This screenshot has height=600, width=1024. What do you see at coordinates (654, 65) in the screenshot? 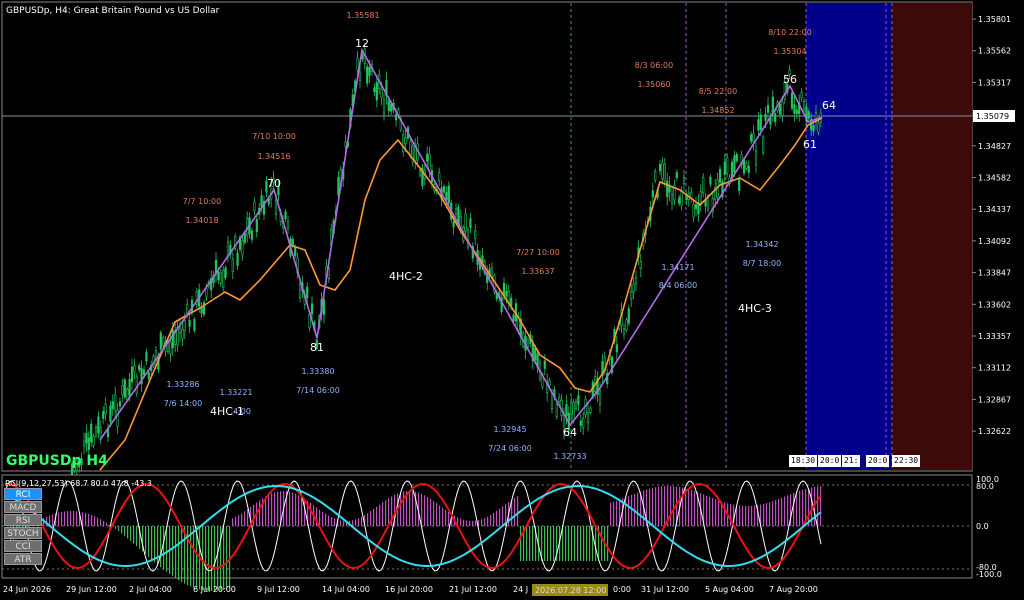
I see `annotation-date: 8/3 06:00` at bounding box center [654, 65].